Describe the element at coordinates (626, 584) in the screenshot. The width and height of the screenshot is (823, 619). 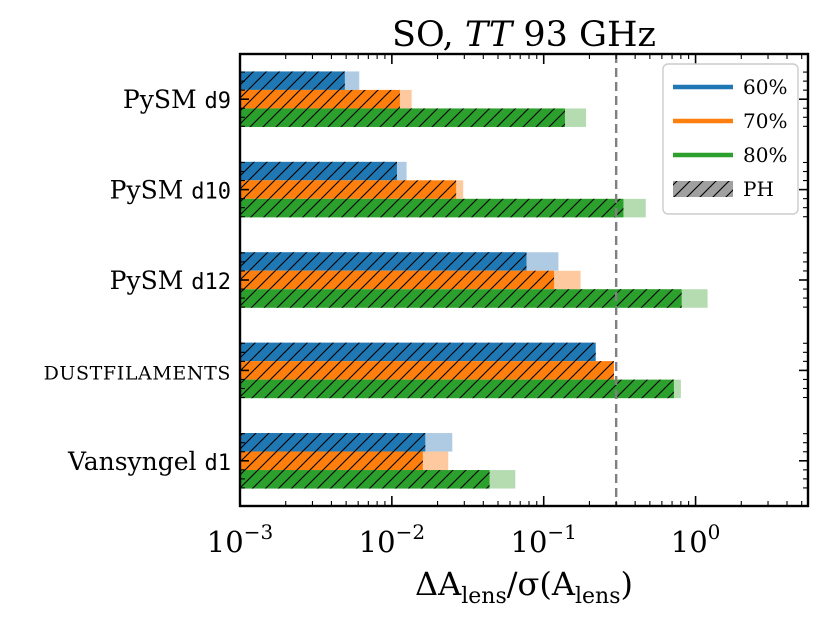
I see `xlabel-close: )` at that location.